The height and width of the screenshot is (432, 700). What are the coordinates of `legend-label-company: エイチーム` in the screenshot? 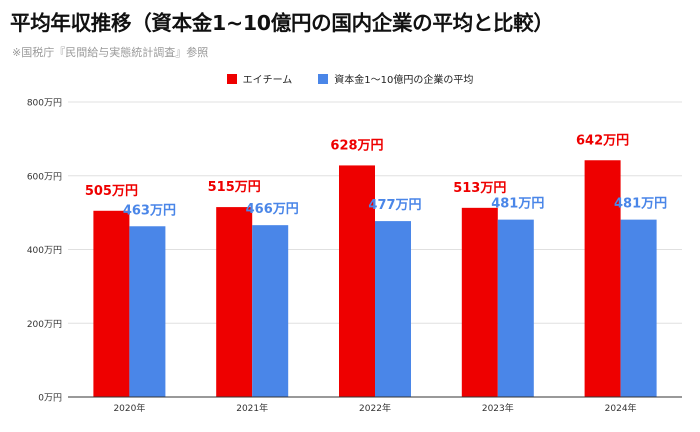 It's located at (267, 80).